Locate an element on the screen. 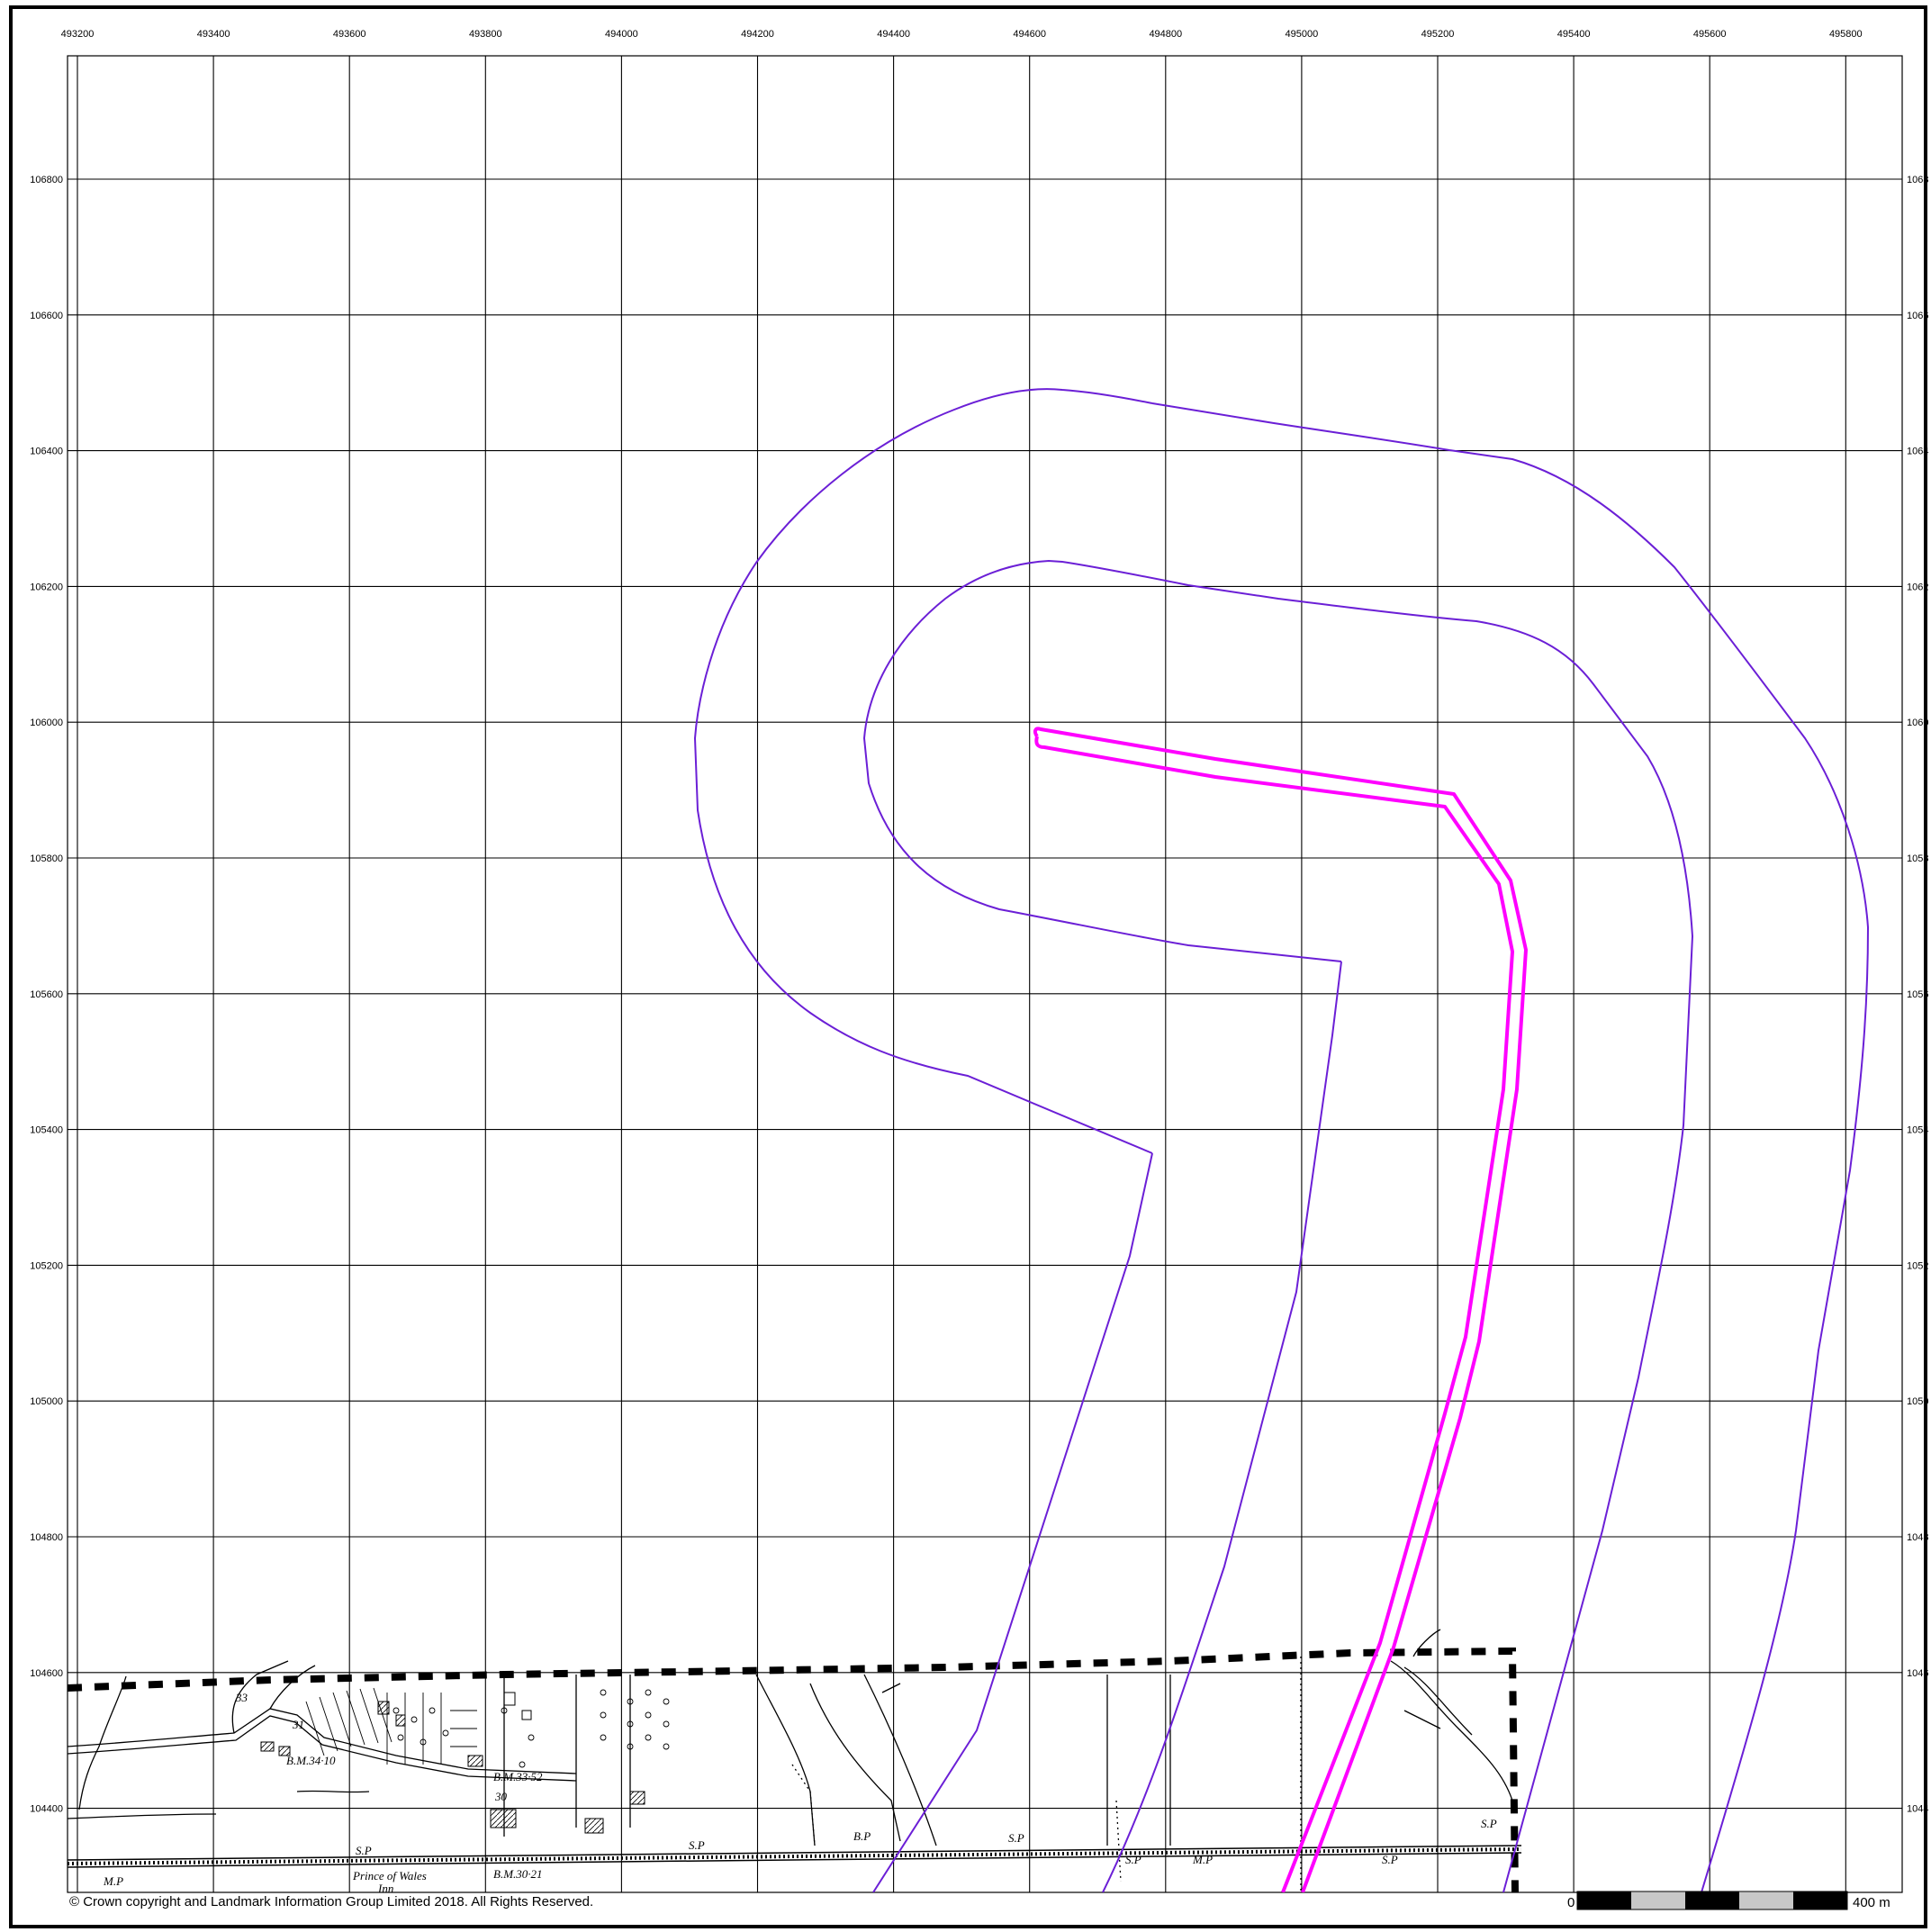  easting-label-494600: 494600 is located at coordinates (1029, 34).